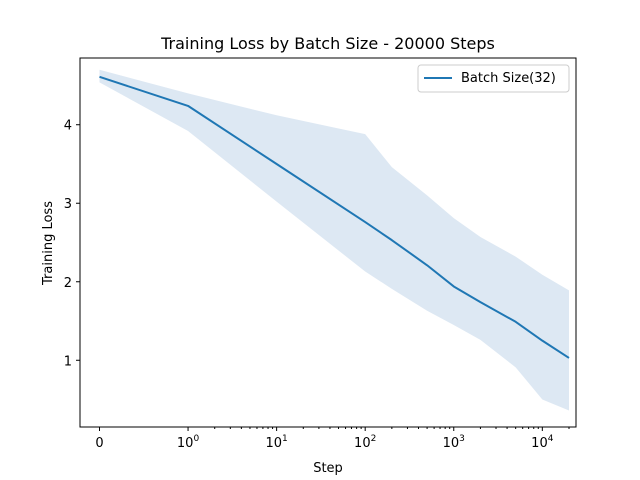 The image size is (640, 480). I want to click on x-tick-label: 10⁴, so click(542, 442).